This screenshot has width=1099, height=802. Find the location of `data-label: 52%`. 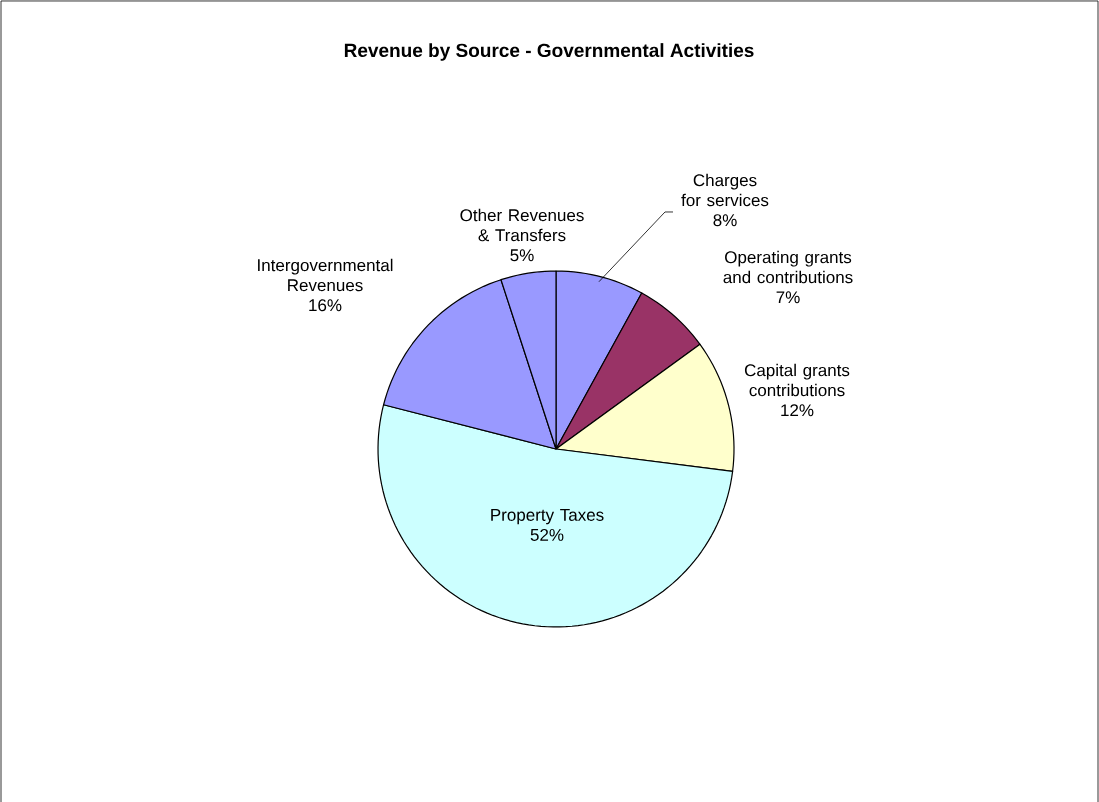

data-label: 52% is located at coordinates (547, 534).